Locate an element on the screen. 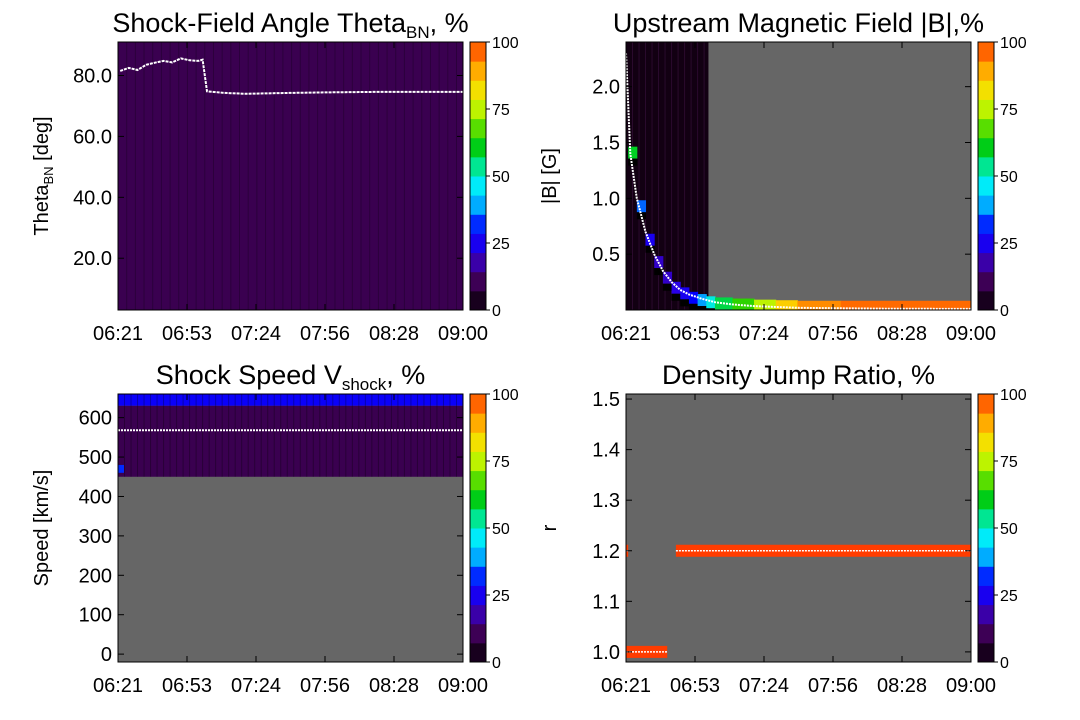  y-tick-label: 20.0 is located at coordinates (92, 259).